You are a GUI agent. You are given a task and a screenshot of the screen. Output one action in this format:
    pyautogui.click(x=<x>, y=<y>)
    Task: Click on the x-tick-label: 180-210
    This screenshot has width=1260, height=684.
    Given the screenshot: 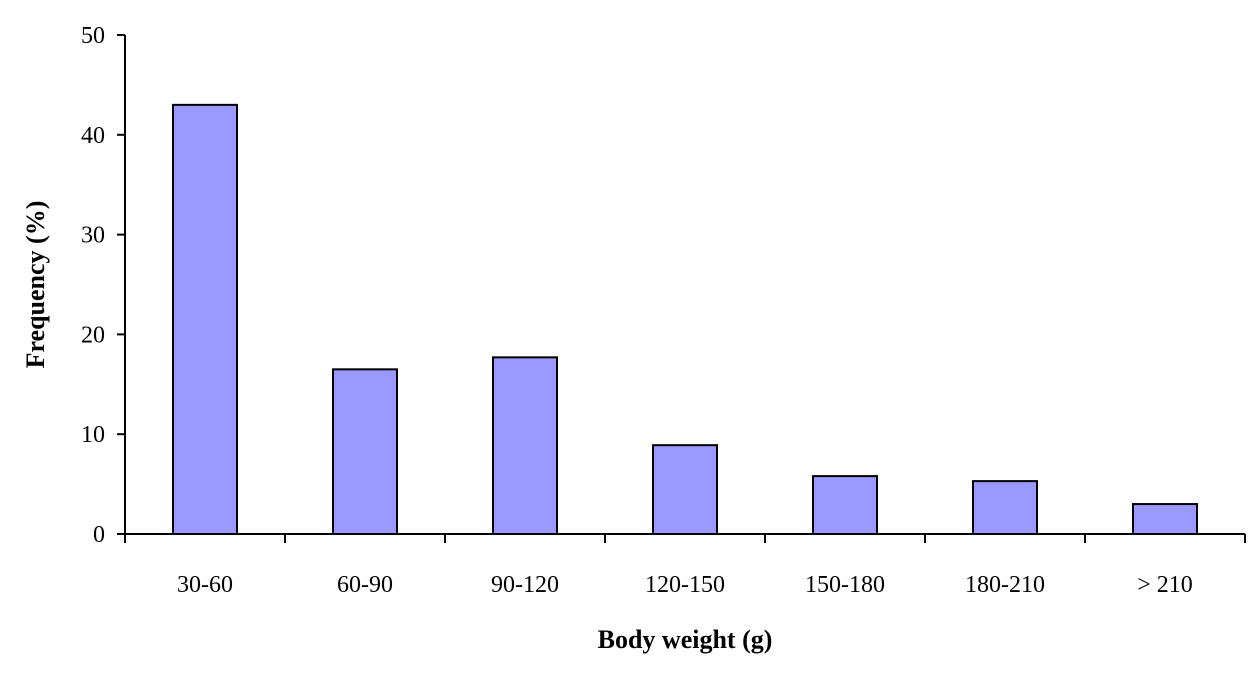 What is the action you would take?
    pyautogui.click(x=1005, y=585)
    